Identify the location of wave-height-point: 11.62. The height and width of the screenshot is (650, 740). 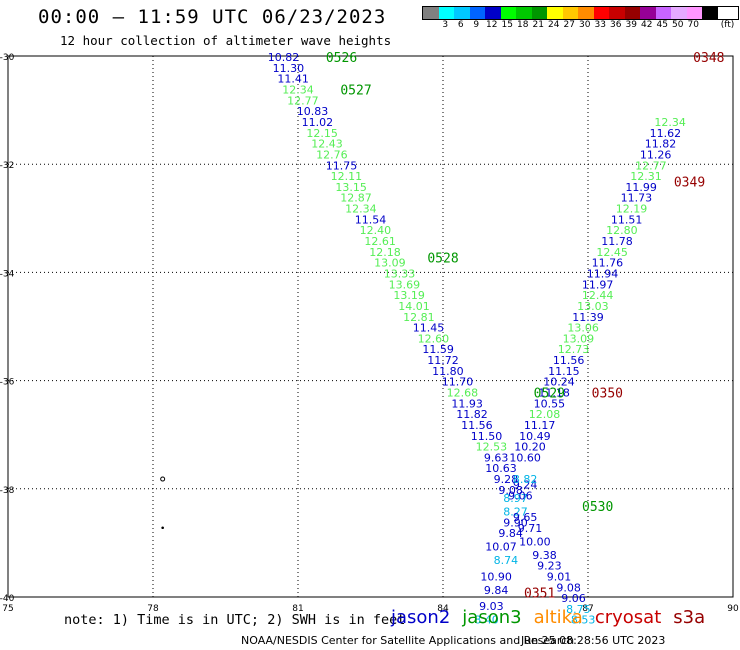
(666, 133).